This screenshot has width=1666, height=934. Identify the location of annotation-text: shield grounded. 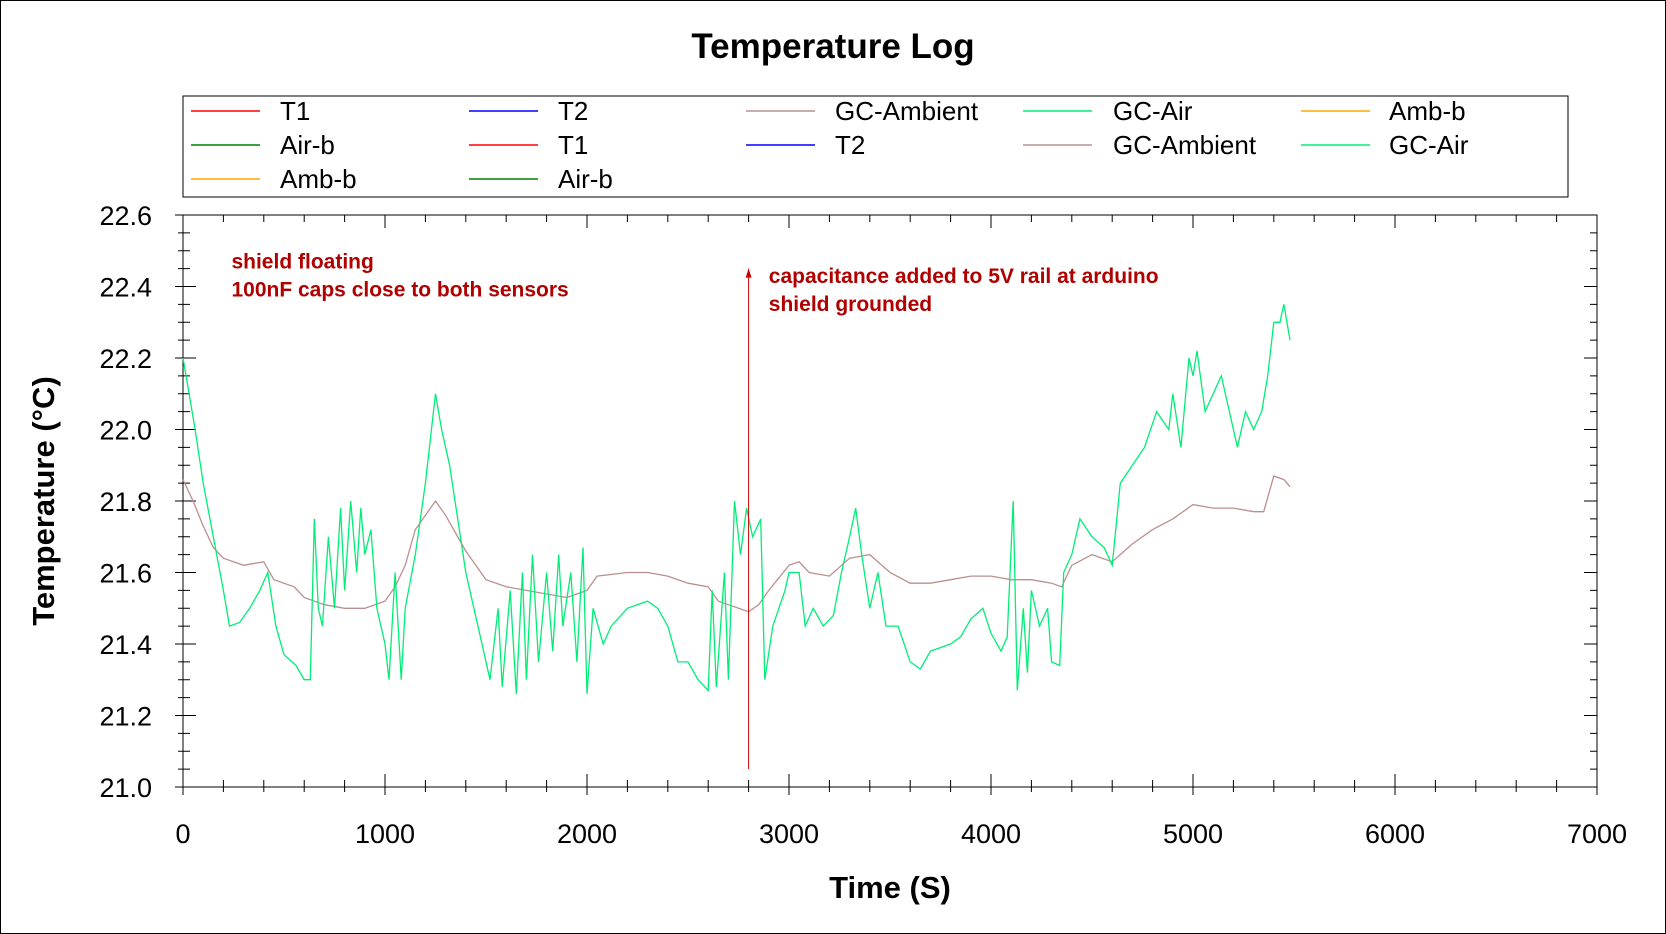
(850, 304).